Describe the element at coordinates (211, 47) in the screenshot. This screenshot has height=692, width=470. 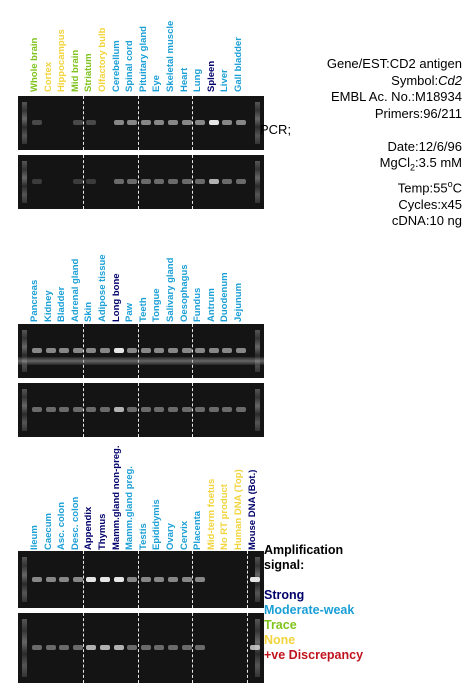
I see `lane-label: Spleen` at that location.